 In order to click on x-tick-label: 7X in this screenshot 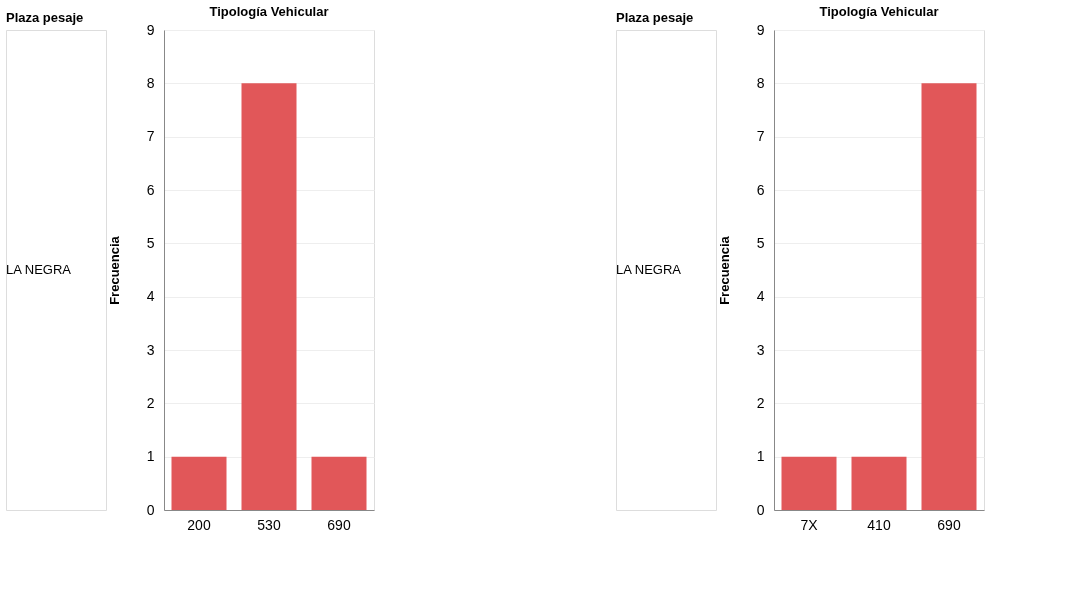, I will do `click(809, 524)`.